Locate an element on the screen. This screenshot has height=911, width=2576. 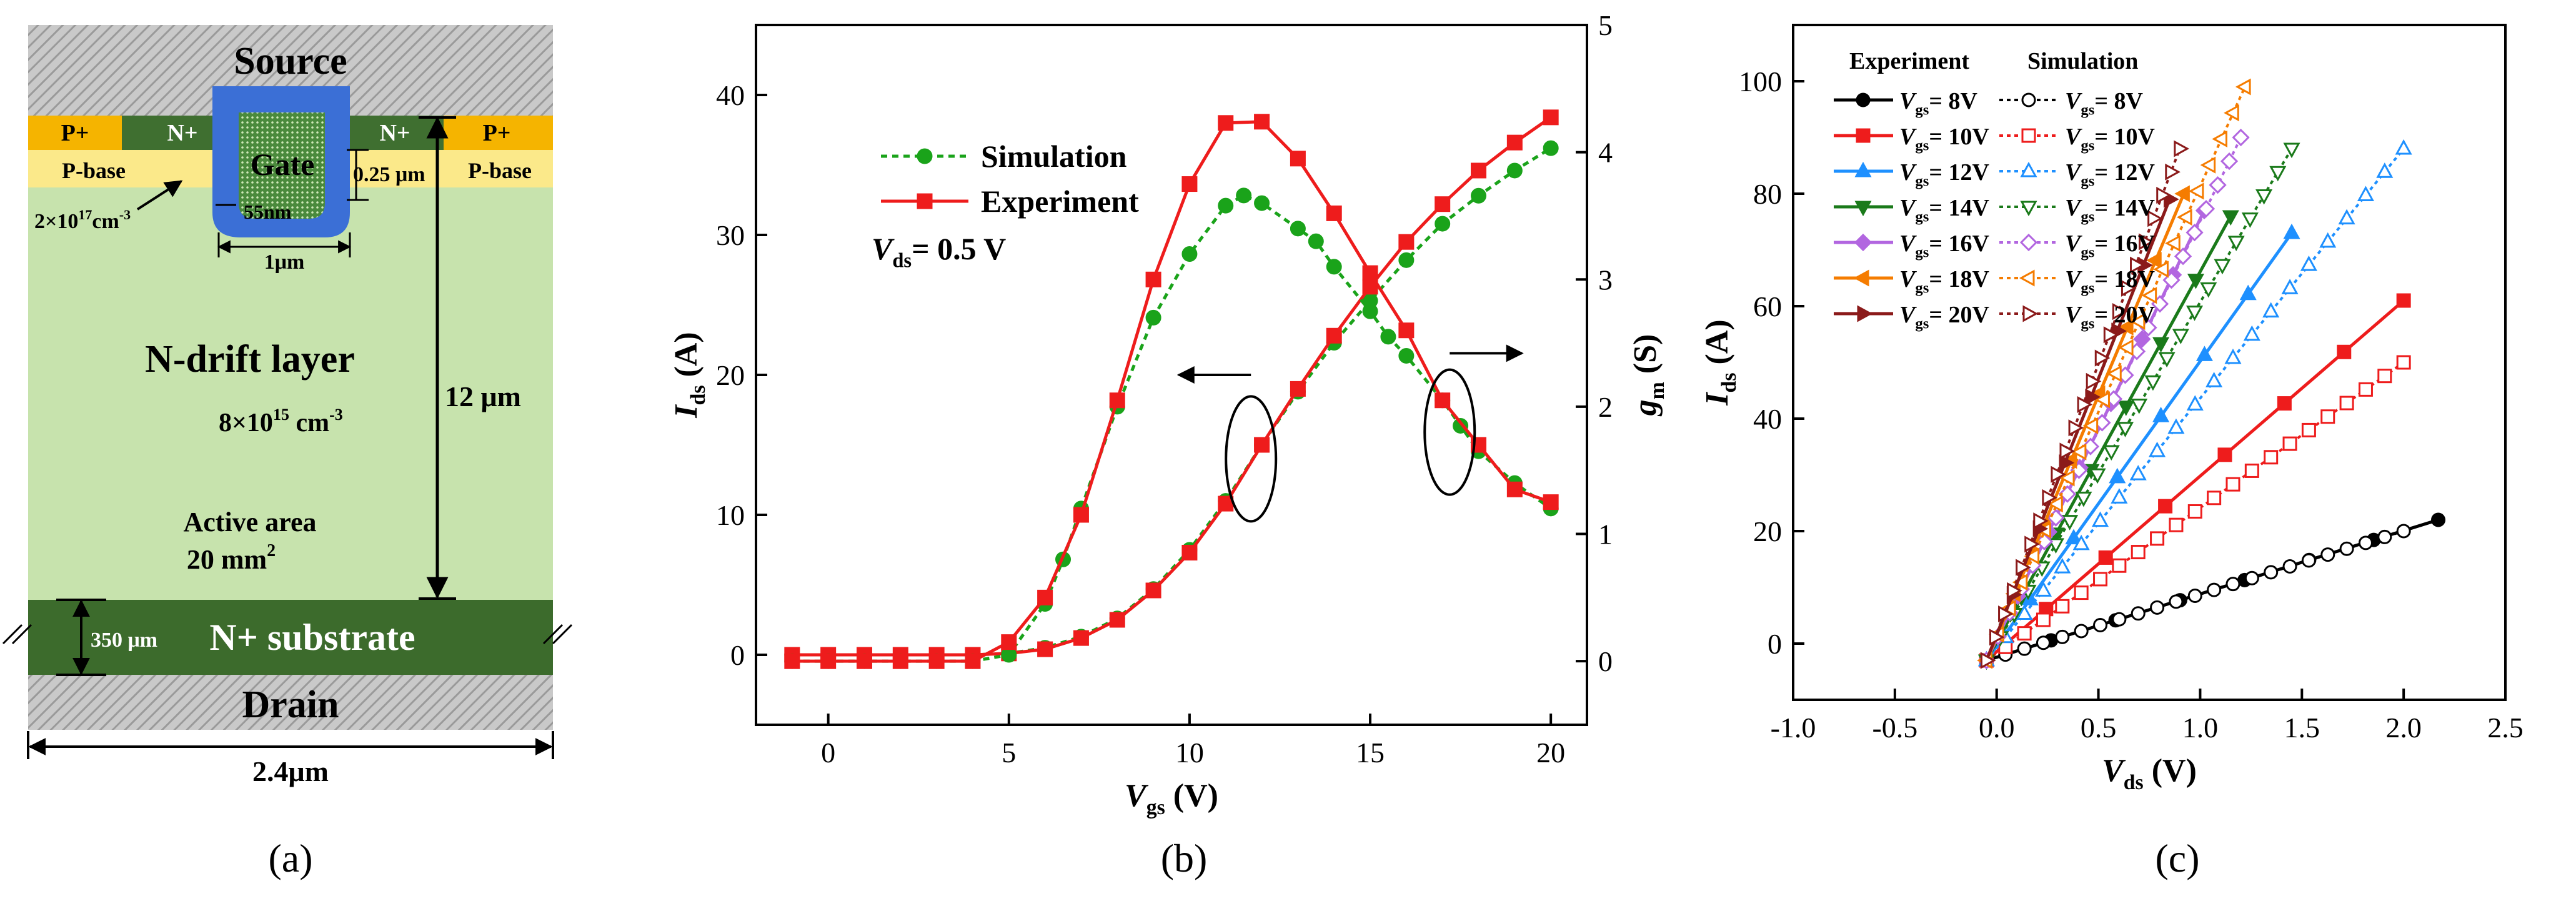
x-tick-label: 0.0 is located at coordinates (1997, 728).